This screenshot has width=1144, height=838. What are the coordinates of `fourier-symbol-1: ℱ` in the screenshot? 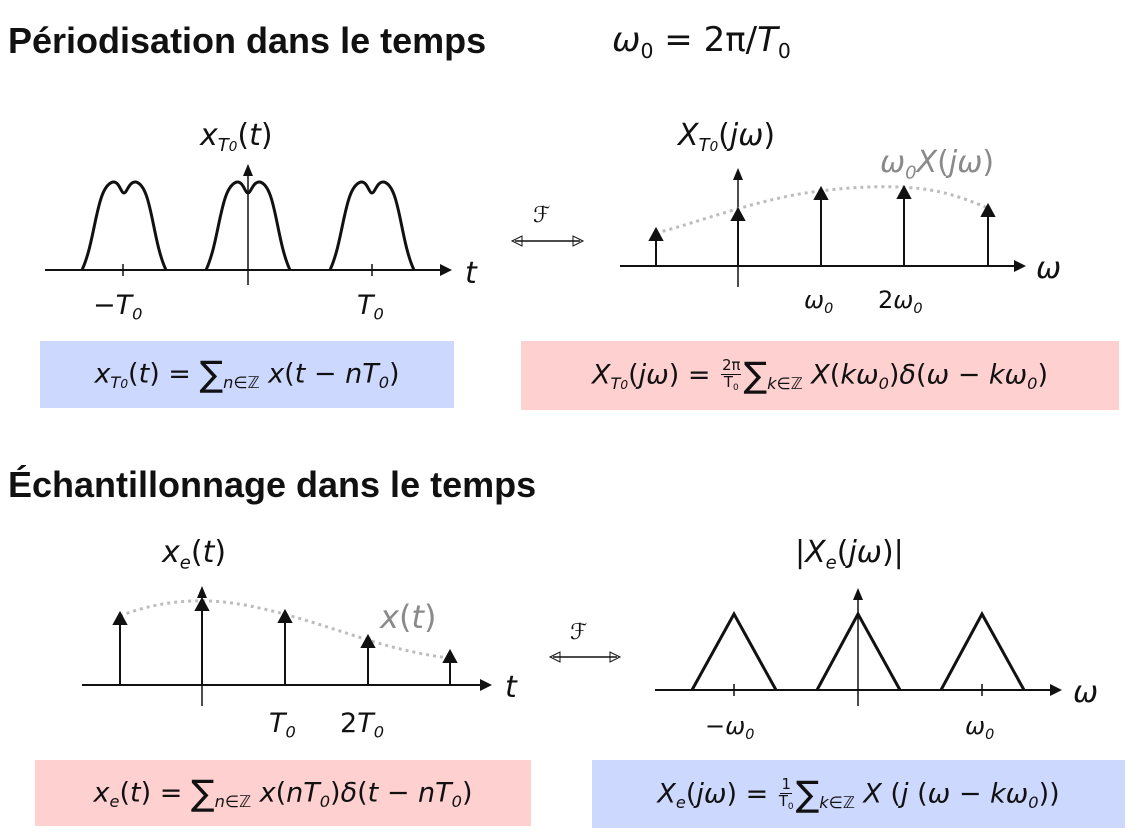 It's located at (542, 215).